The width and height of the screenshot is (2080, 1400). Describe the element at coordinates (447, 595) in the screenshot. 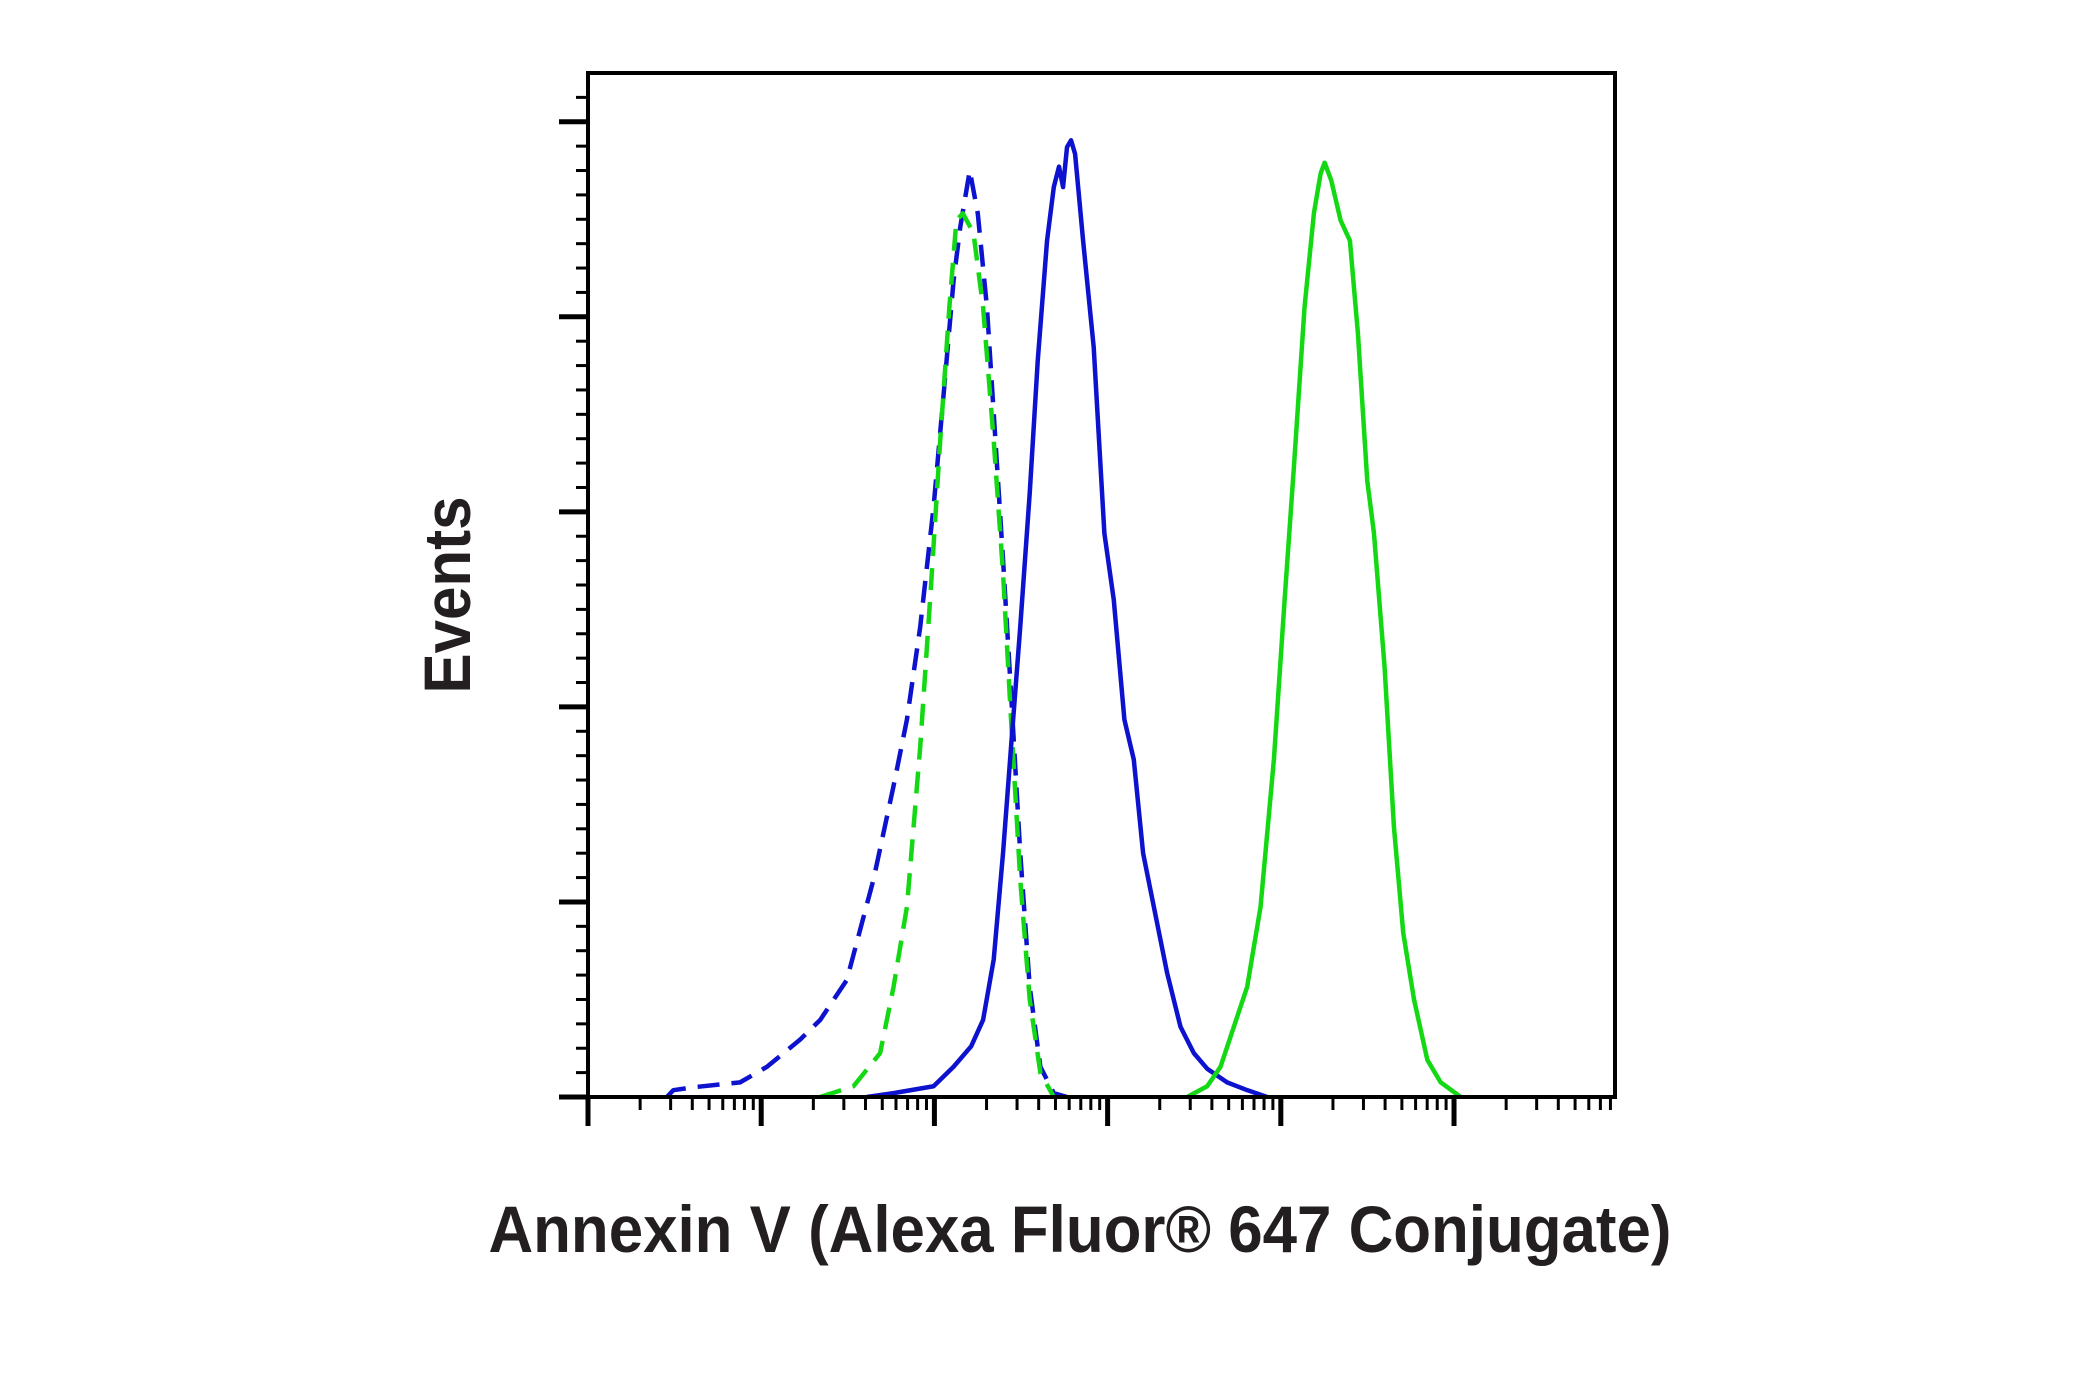

I see `y-axis-title: Events` at that location.